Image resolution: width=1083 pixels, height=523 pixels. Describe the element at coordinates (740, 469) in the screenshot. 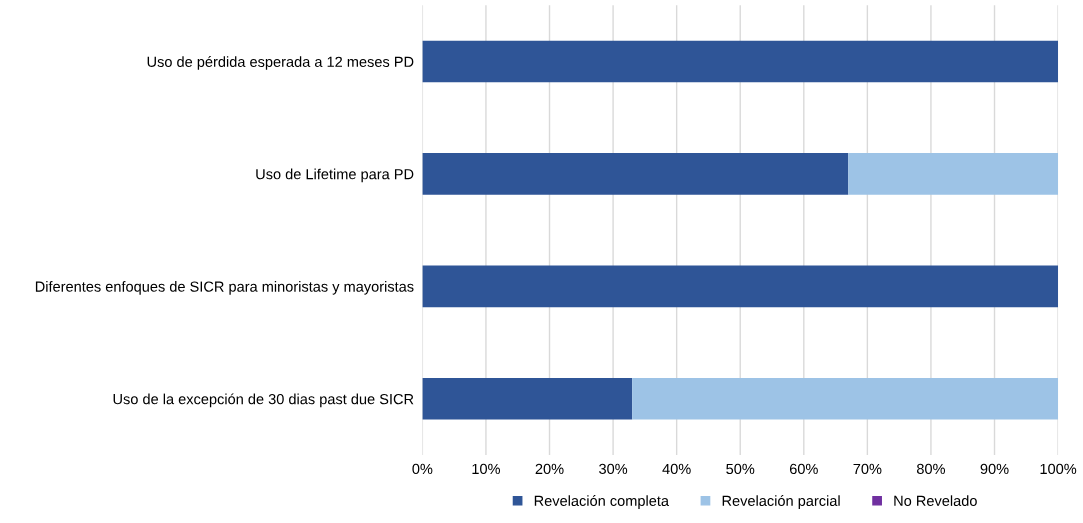

I see `x-tick-label: 50%` at that location.